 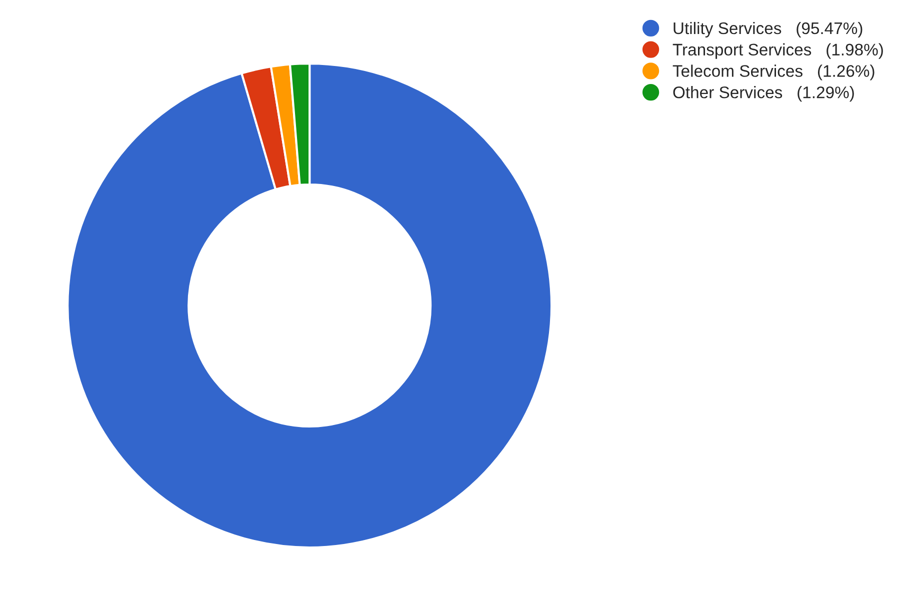 What do you see at coordinates (777, 51) in the screenshot?
I see `legend-label: Transport Services (1.98%)` at bounding box center [777, 51].